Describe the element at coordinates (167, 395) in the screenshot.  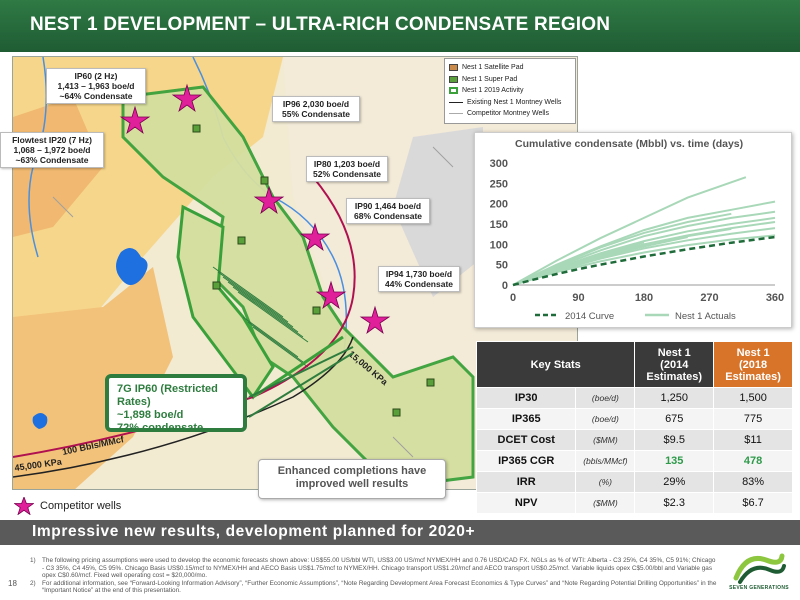
I see `callout-line: 7G IP60 (Restricted Rates)` at that location.